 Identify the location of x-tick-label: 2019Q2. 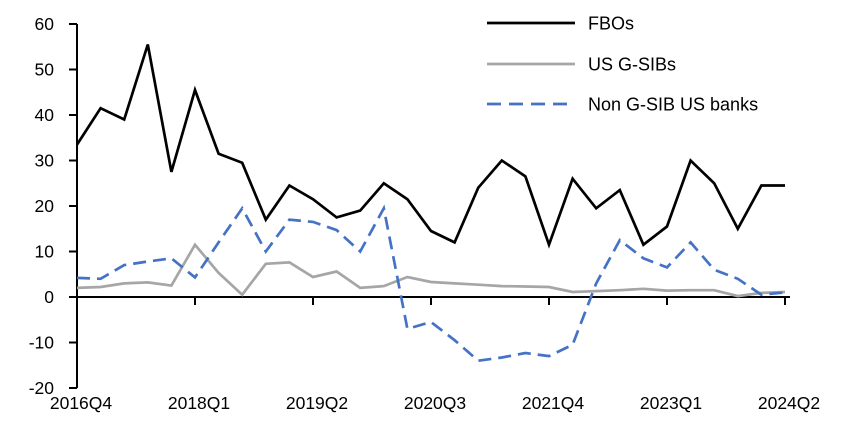
(317, 403).